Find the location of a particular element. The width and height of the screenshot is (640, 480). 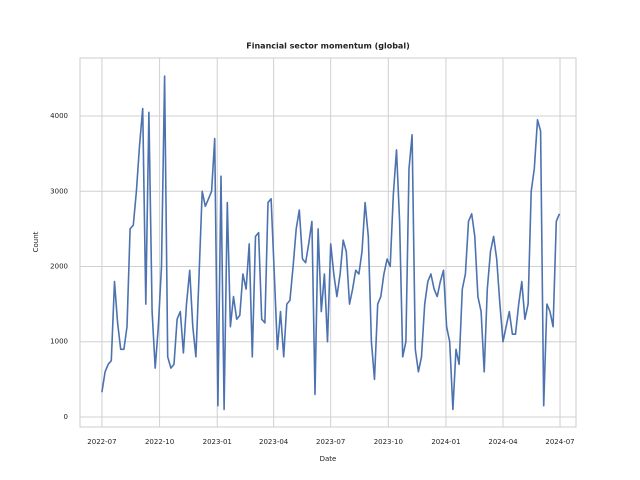

x-tick-label: 2022-07 is located at coordinates (101, 442).